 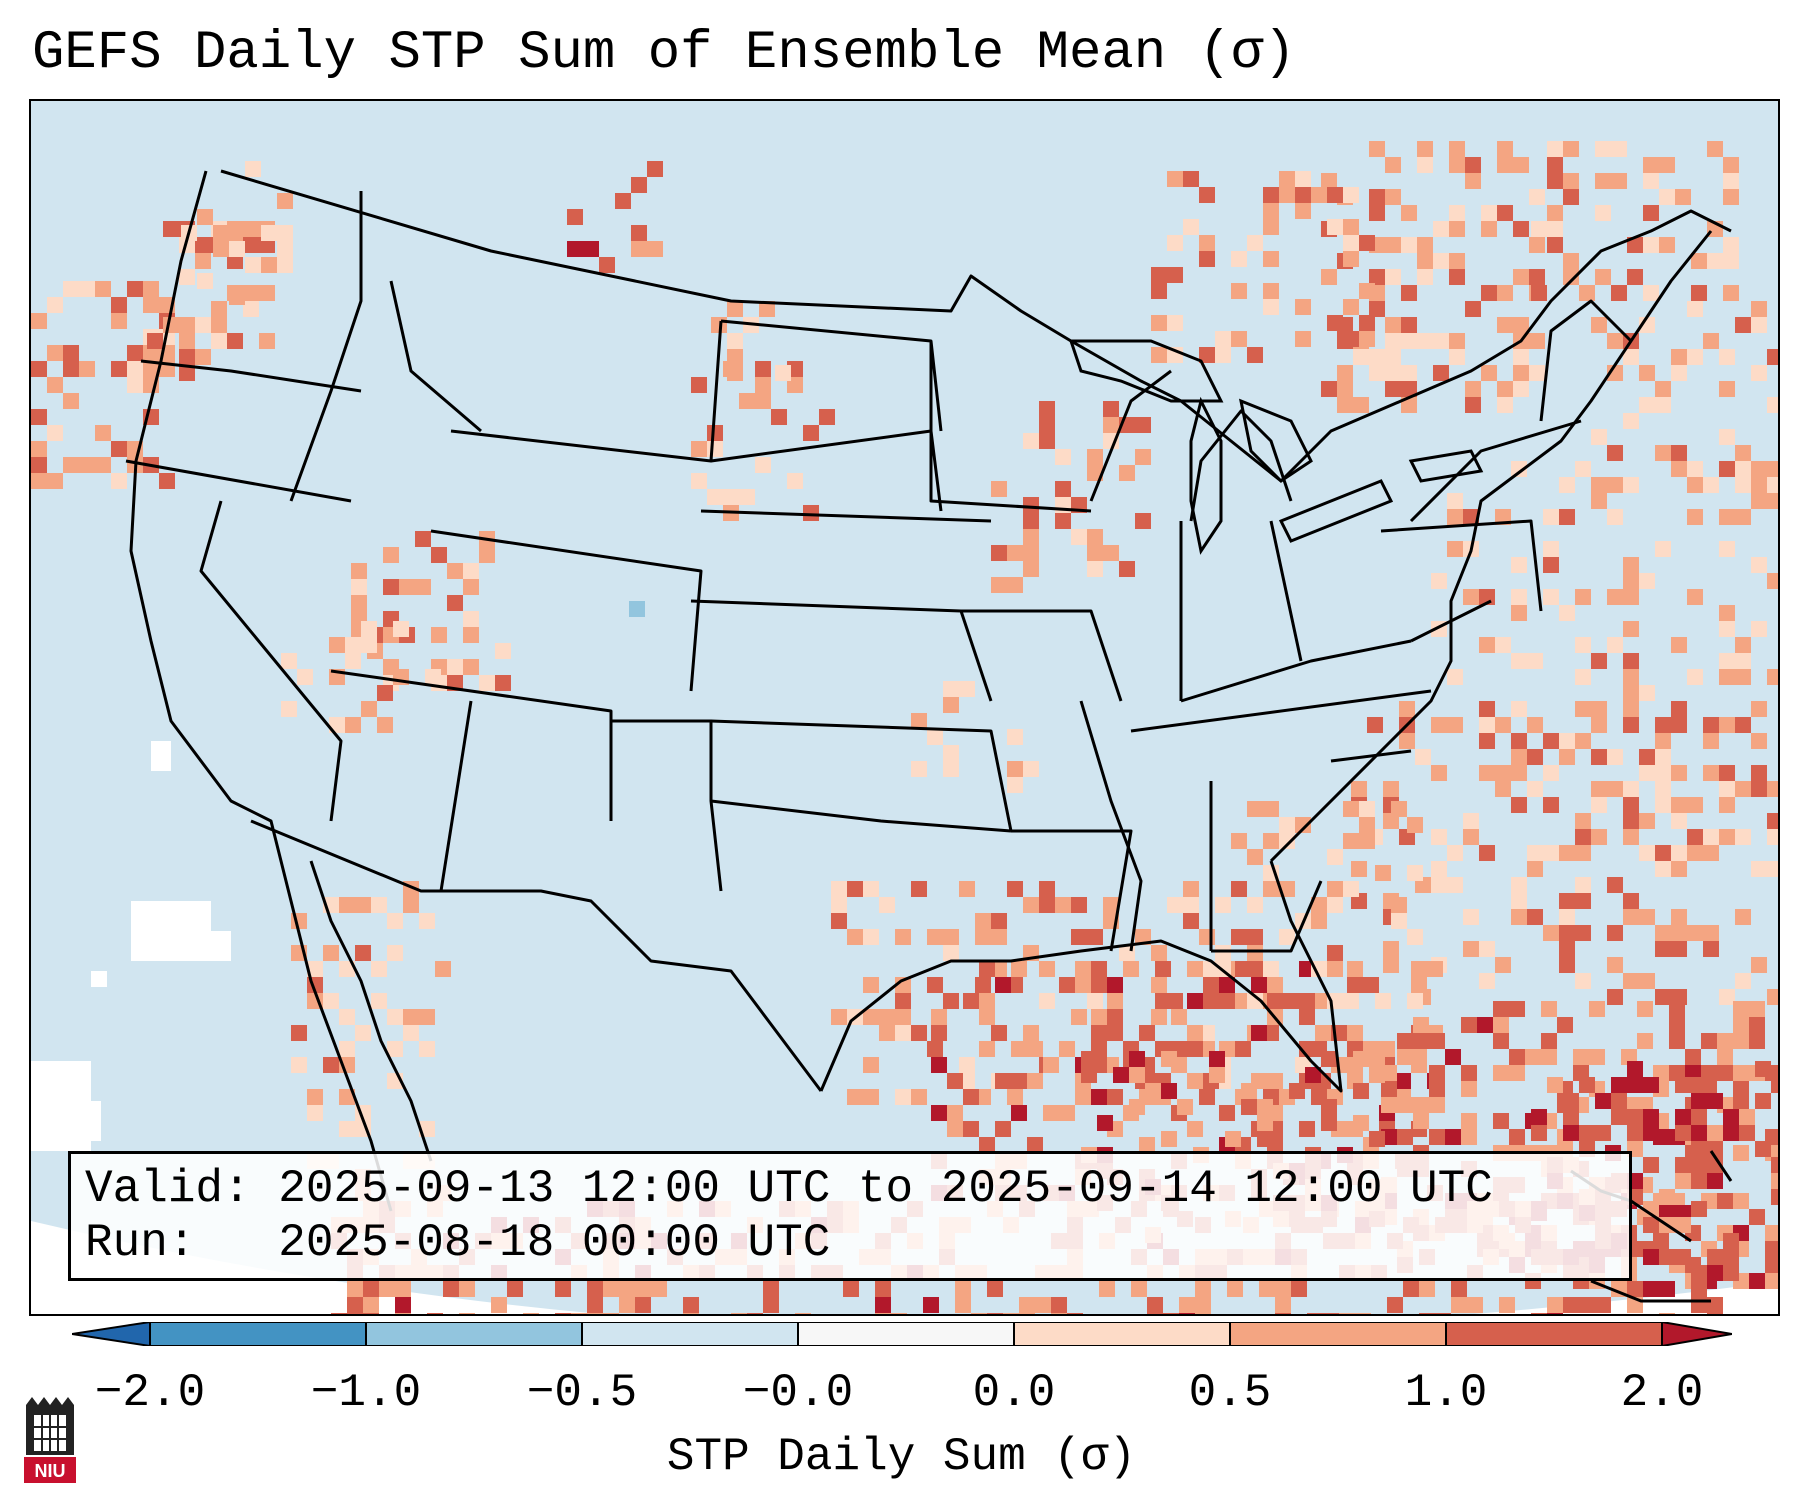 What do you see at coordinates (1130, 435) in the screenshot?
I see `state-wi` at bounding box center [1130, 435].